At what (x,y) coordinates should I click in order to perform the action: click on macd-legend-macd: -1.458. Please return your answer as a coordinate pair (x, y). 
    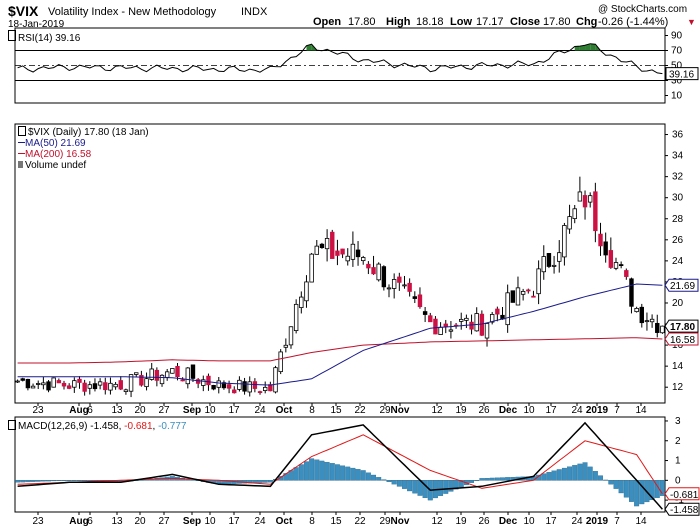
    Looking at the image, I should click on (104, 426).